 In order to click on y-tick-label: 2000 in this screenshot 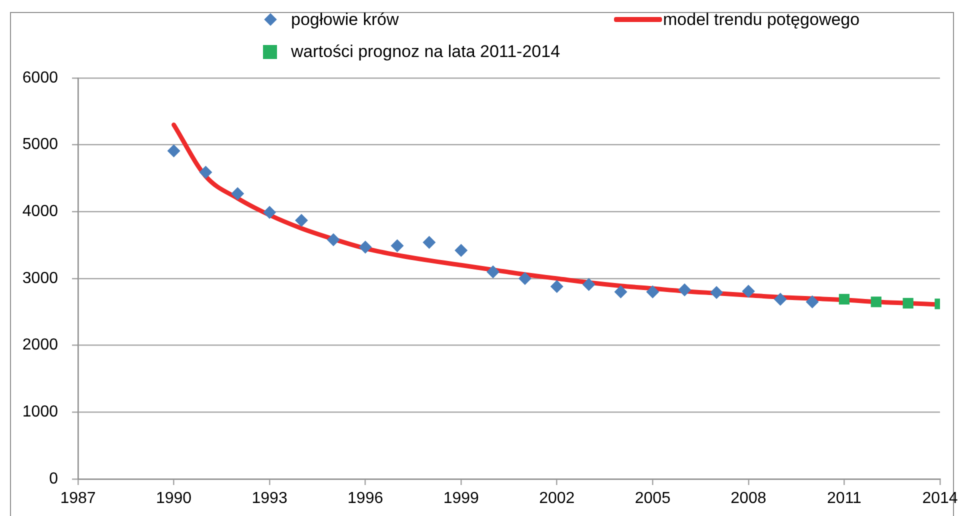, I will do `click(40, 345)`.